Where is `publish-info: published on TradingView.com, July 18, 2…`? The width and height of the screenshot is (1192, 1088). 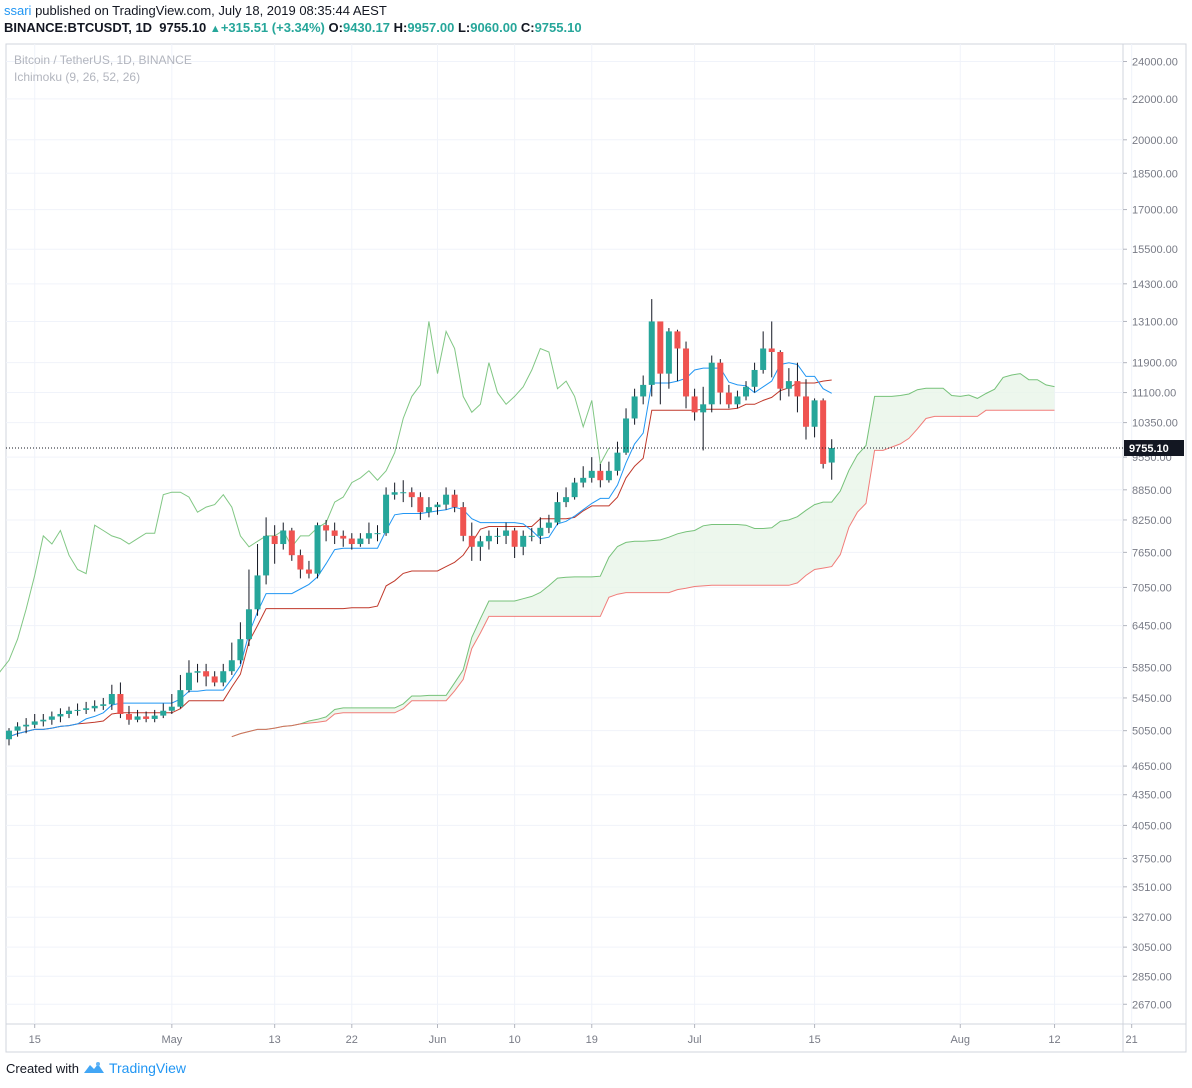
publish-info: published on TradingView.com, July 18, 2… is located at coordinates (209, 10).